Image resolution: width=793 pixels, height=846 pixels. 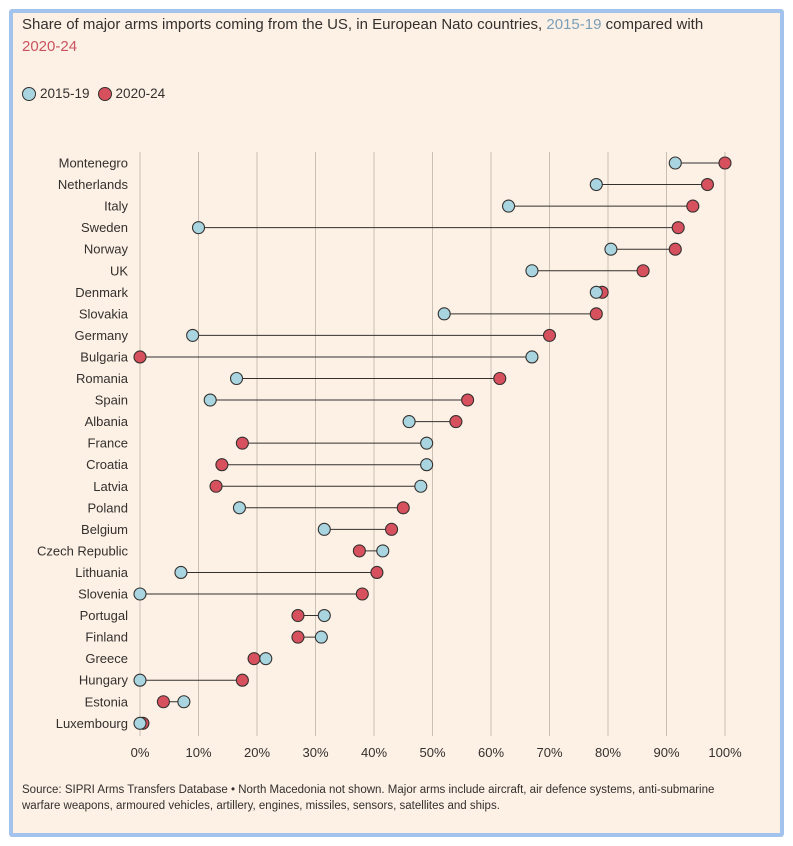 I want to click on x-tick-label: 70%, so click(x=549, y=752).